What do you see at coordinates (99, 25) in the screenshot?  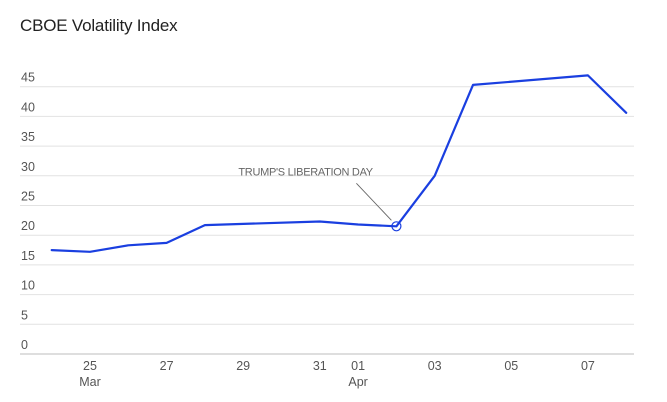 I see `chart-title: CBOE Volatility Index` at bounding box center [99, 25].